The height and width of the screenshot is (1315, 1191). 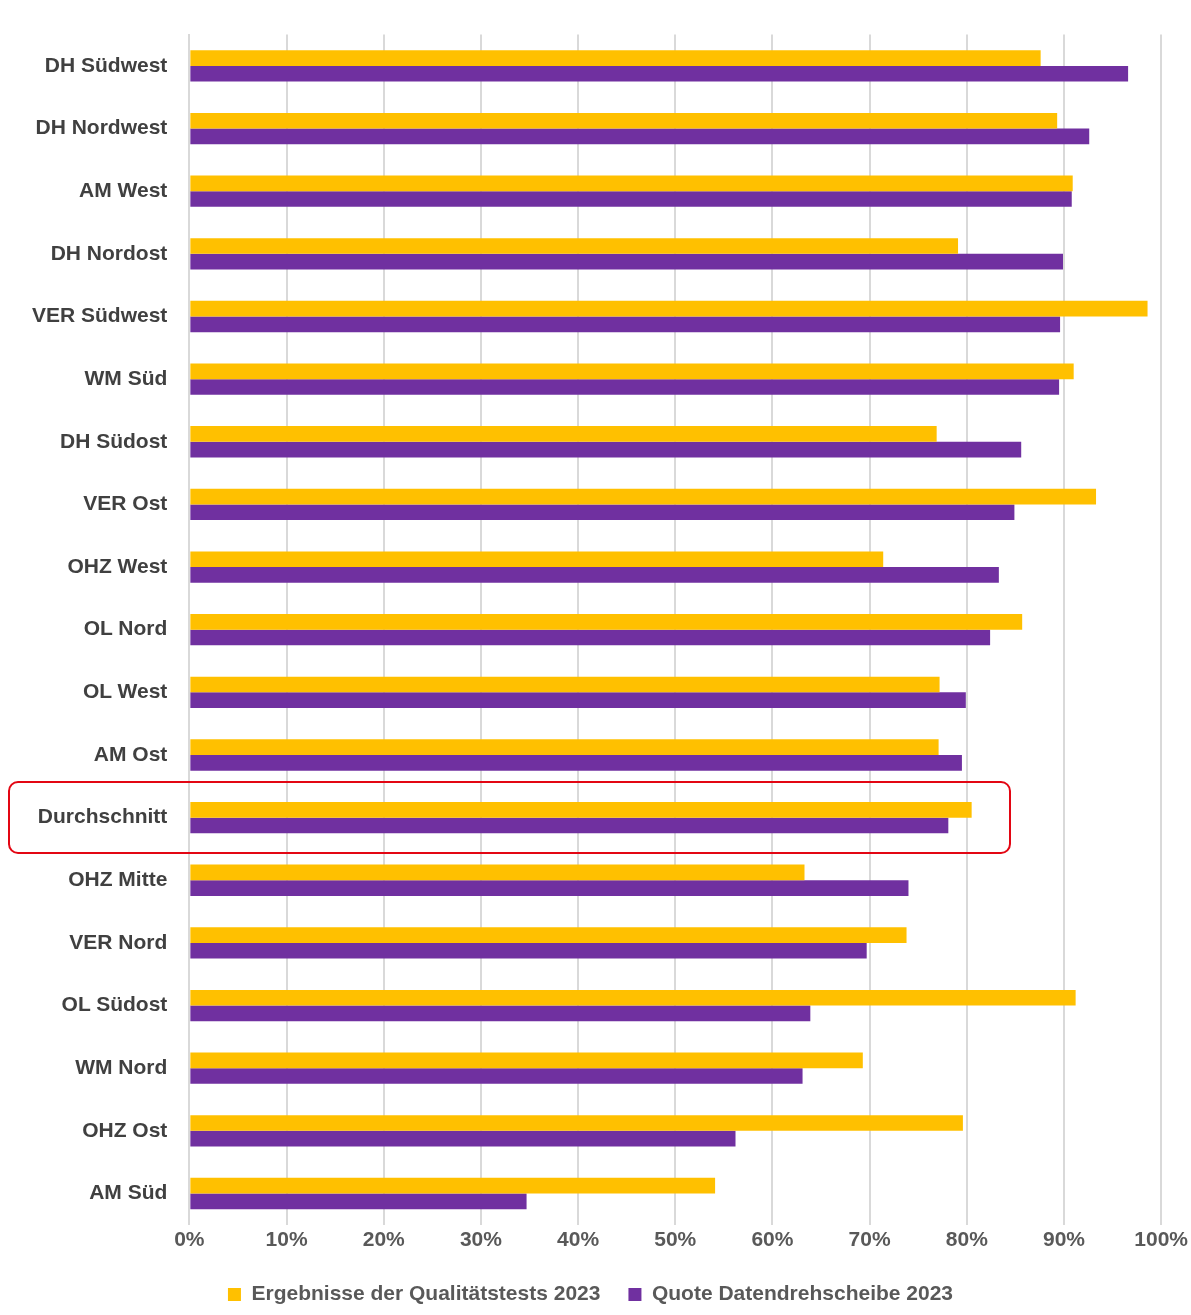 I want to click on y-tick-label: Durchschnitt, so click(x=102, y=816).